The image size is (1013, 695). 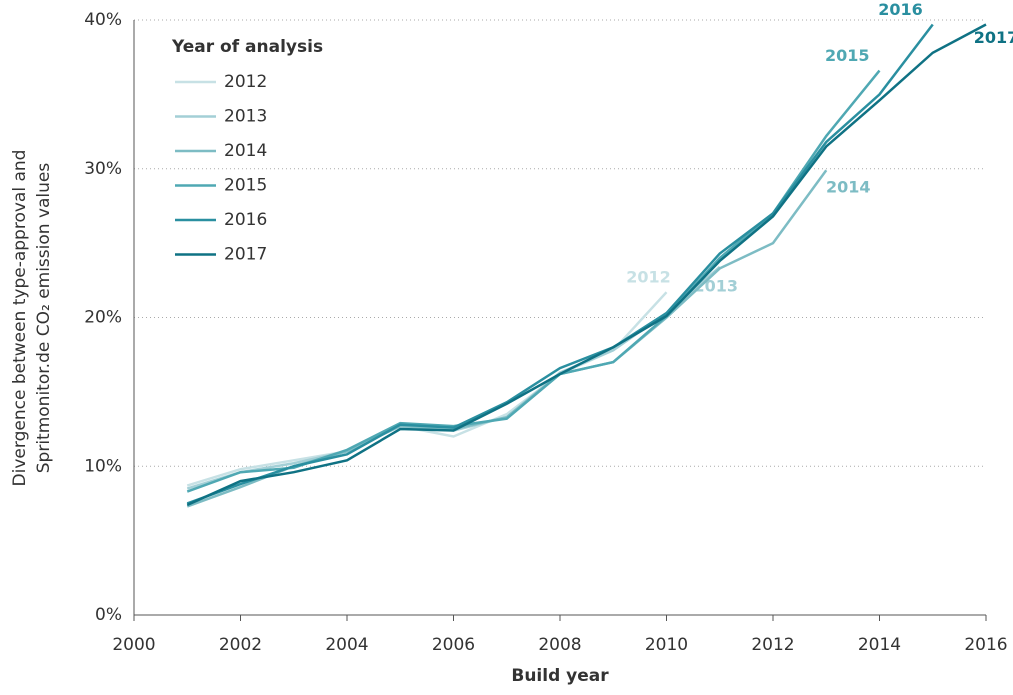 I want to click on y-axis-label: Divergence between type-approval and, so click(x=20, y=318).